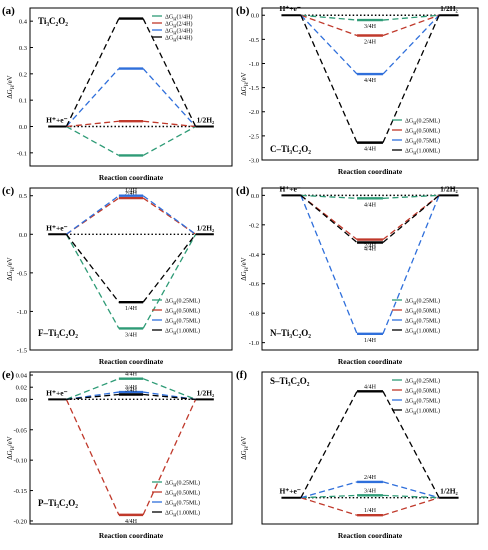  What do you see at coordinates (23, 74) in the screenshot?
I see `y-tick-label: 0.2` at bounding box center [23, 74].